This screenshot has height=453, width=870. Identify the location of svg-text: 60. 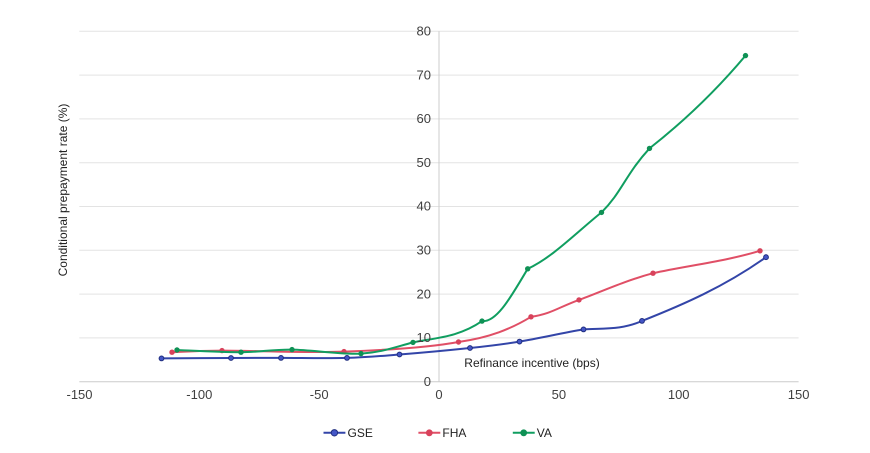
(424, 118).